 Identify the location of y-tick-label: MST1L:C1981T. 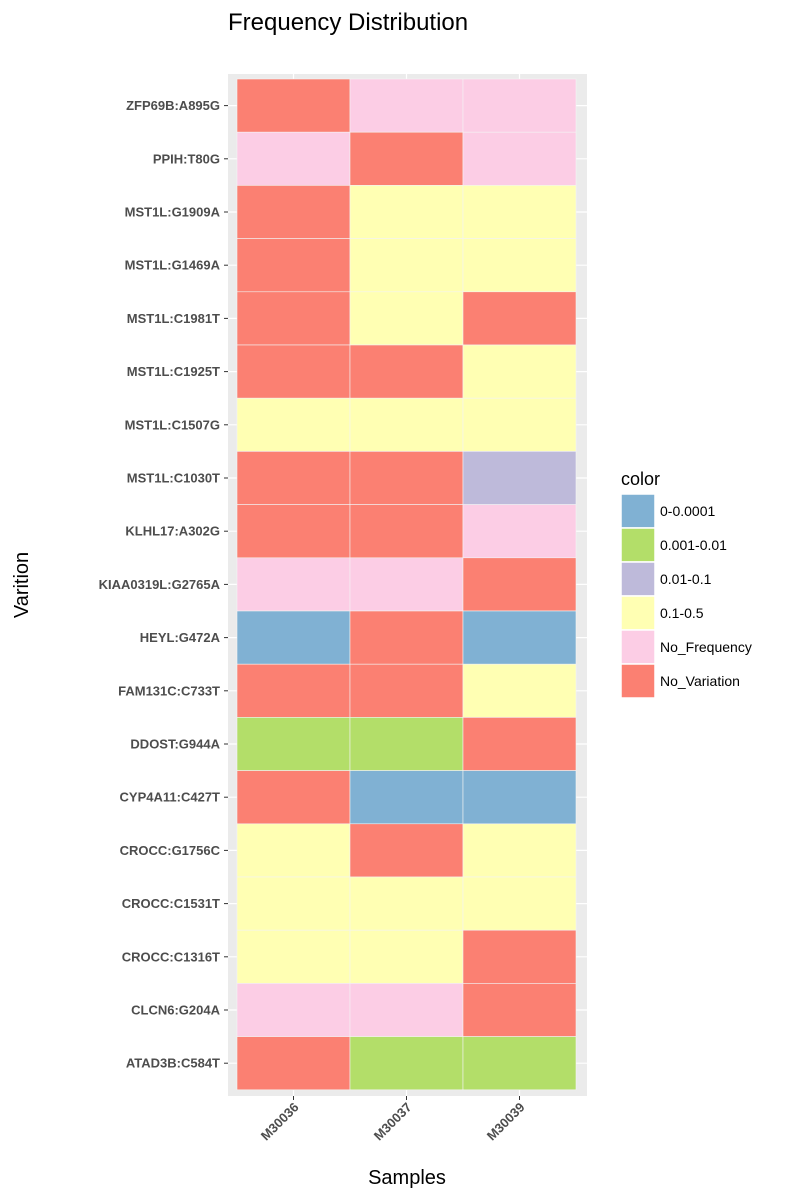
(173, 318).